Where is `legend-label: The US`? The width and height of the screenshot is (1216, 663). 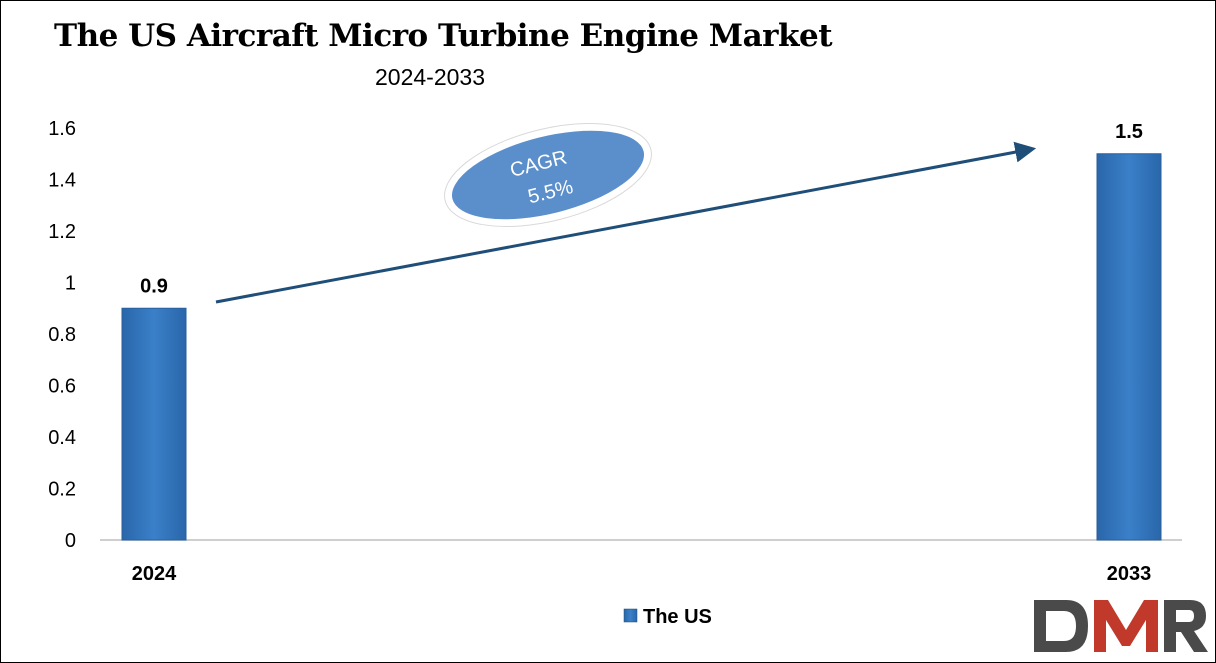 legend-label: The US is located at coordinates (677, 617).